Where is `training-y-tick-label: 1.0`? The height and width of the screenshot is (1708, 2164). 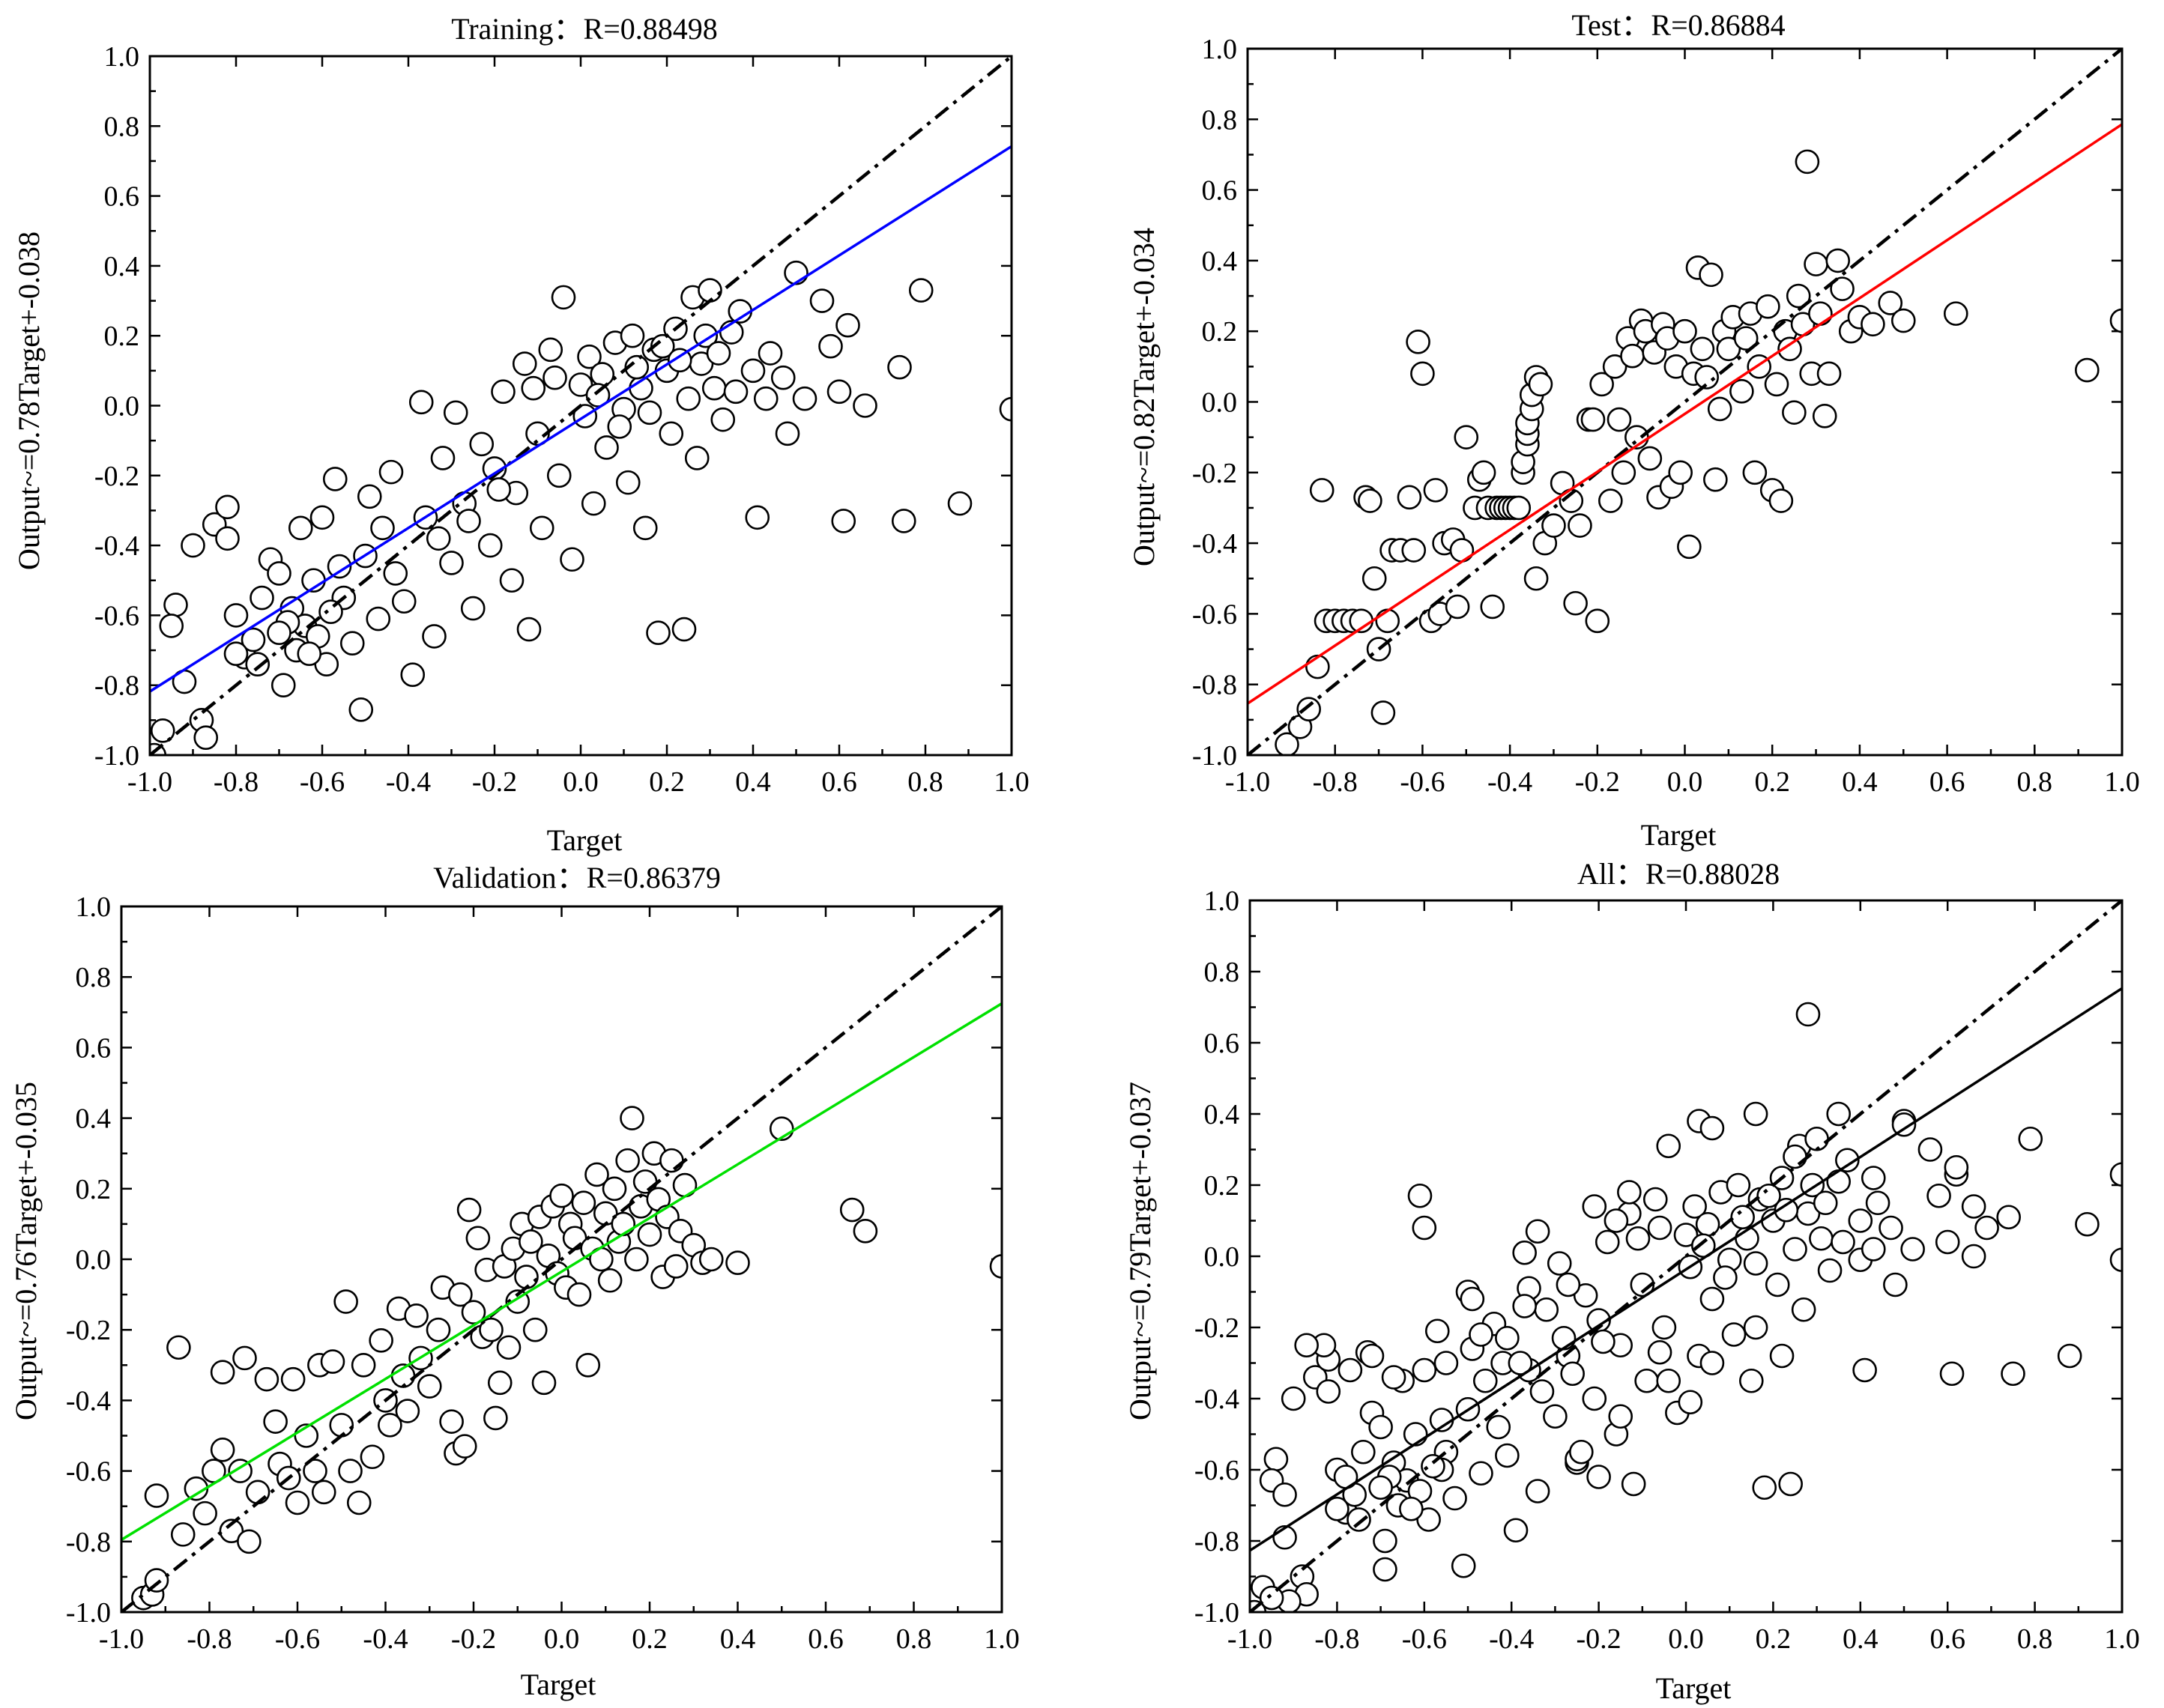
training-y-tick-label: 1.0 is located at coordinates (122, 57).